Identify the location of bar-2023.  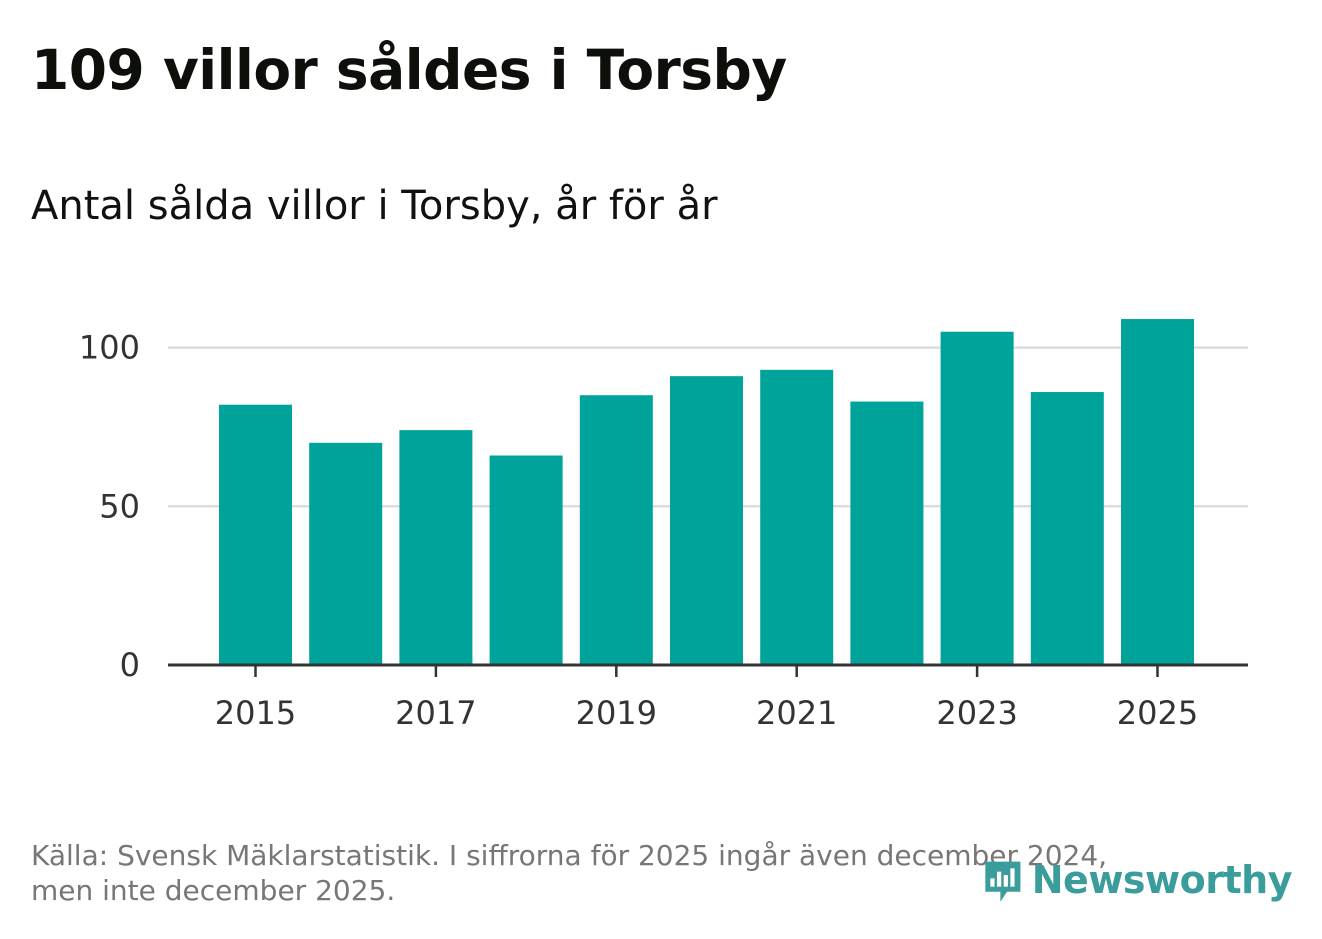
(977, 498).